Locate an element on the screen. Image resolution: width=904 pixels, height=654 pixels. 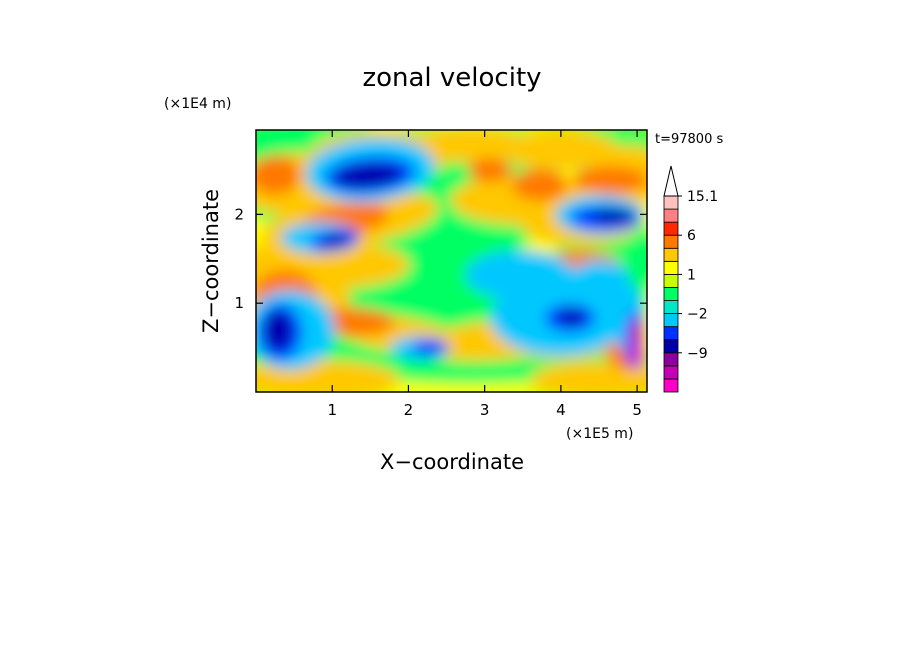
time-label: t=97800 s is located at coordinates (689, 139).